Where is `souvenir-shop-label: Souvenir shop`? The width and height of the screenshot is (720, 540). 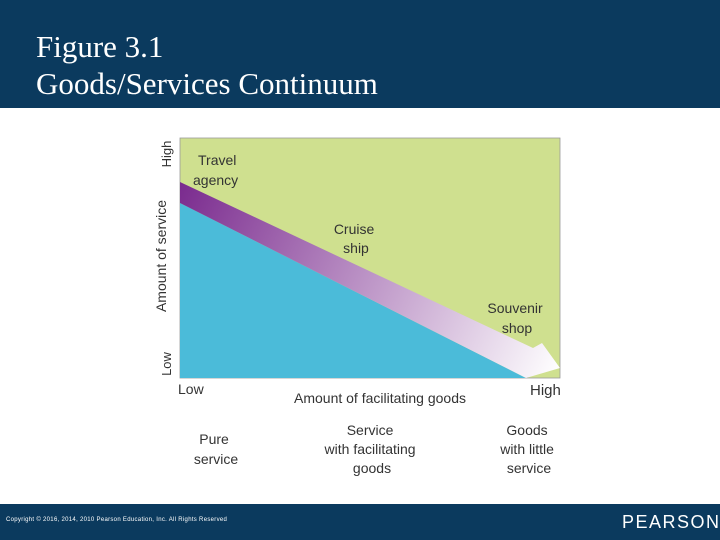
souvenir-shop-label: Souvenir shop is located at coordinates (516, 318).